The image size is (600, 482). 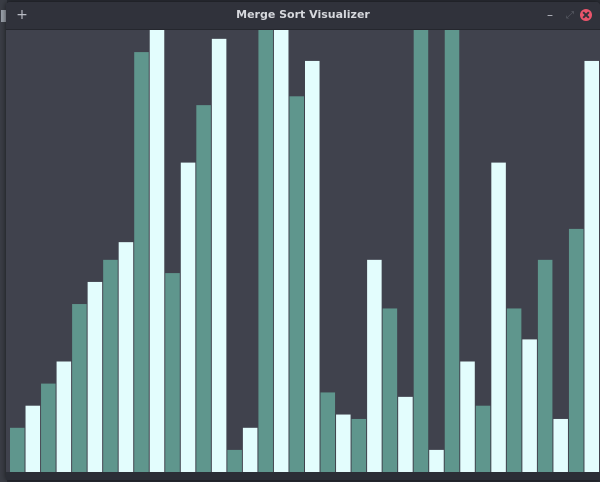 I want to click on minimize-icon: –, so click(x=550, y=15).